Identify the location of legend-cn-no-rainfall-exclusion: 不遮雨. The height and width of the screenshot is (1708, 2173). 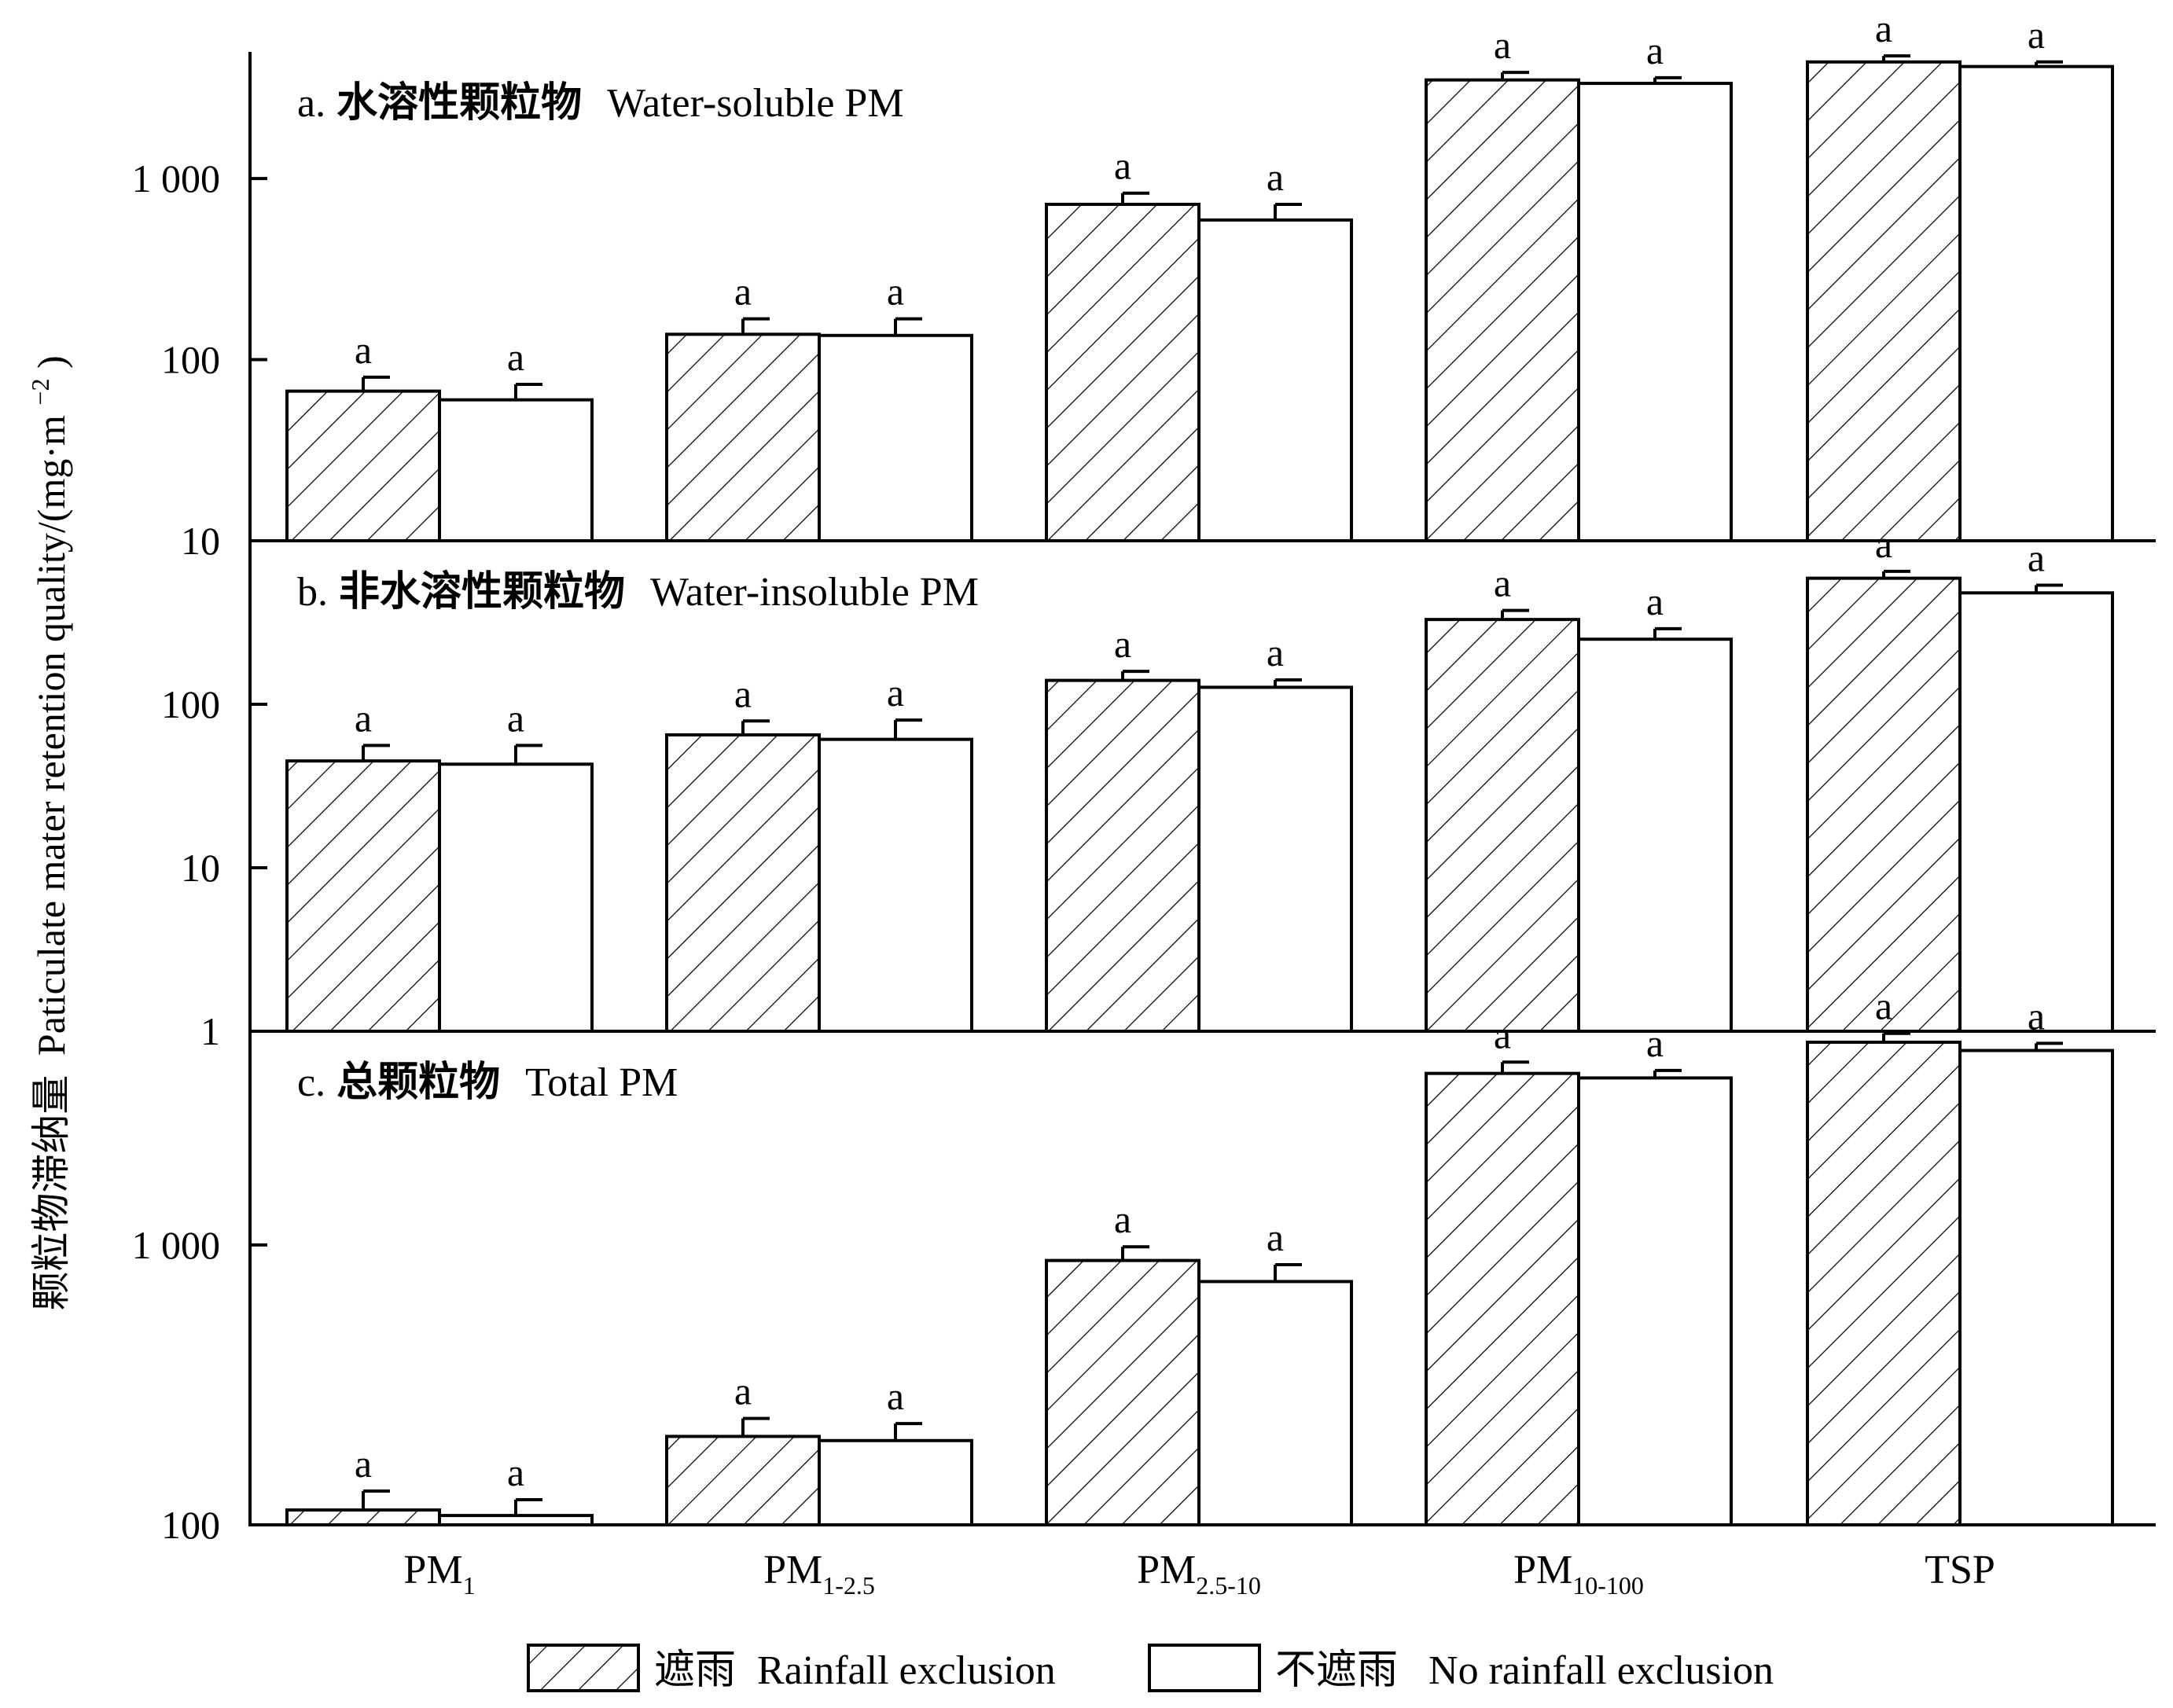
(1337, 1670).